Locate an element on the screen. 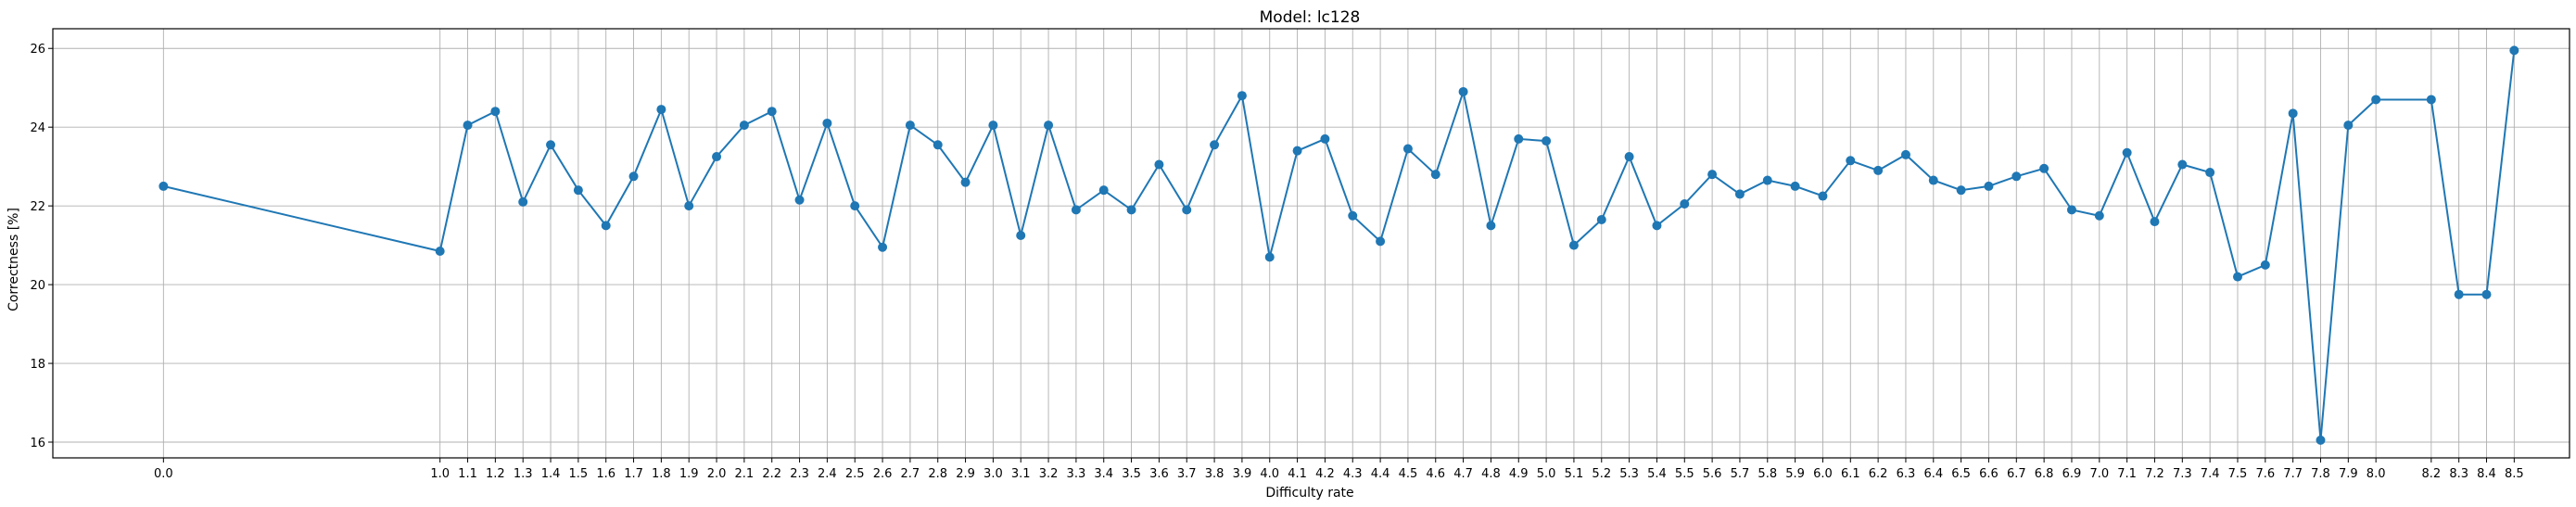  x-tick-label: 8.4 is located at coordinates (2486, 474).